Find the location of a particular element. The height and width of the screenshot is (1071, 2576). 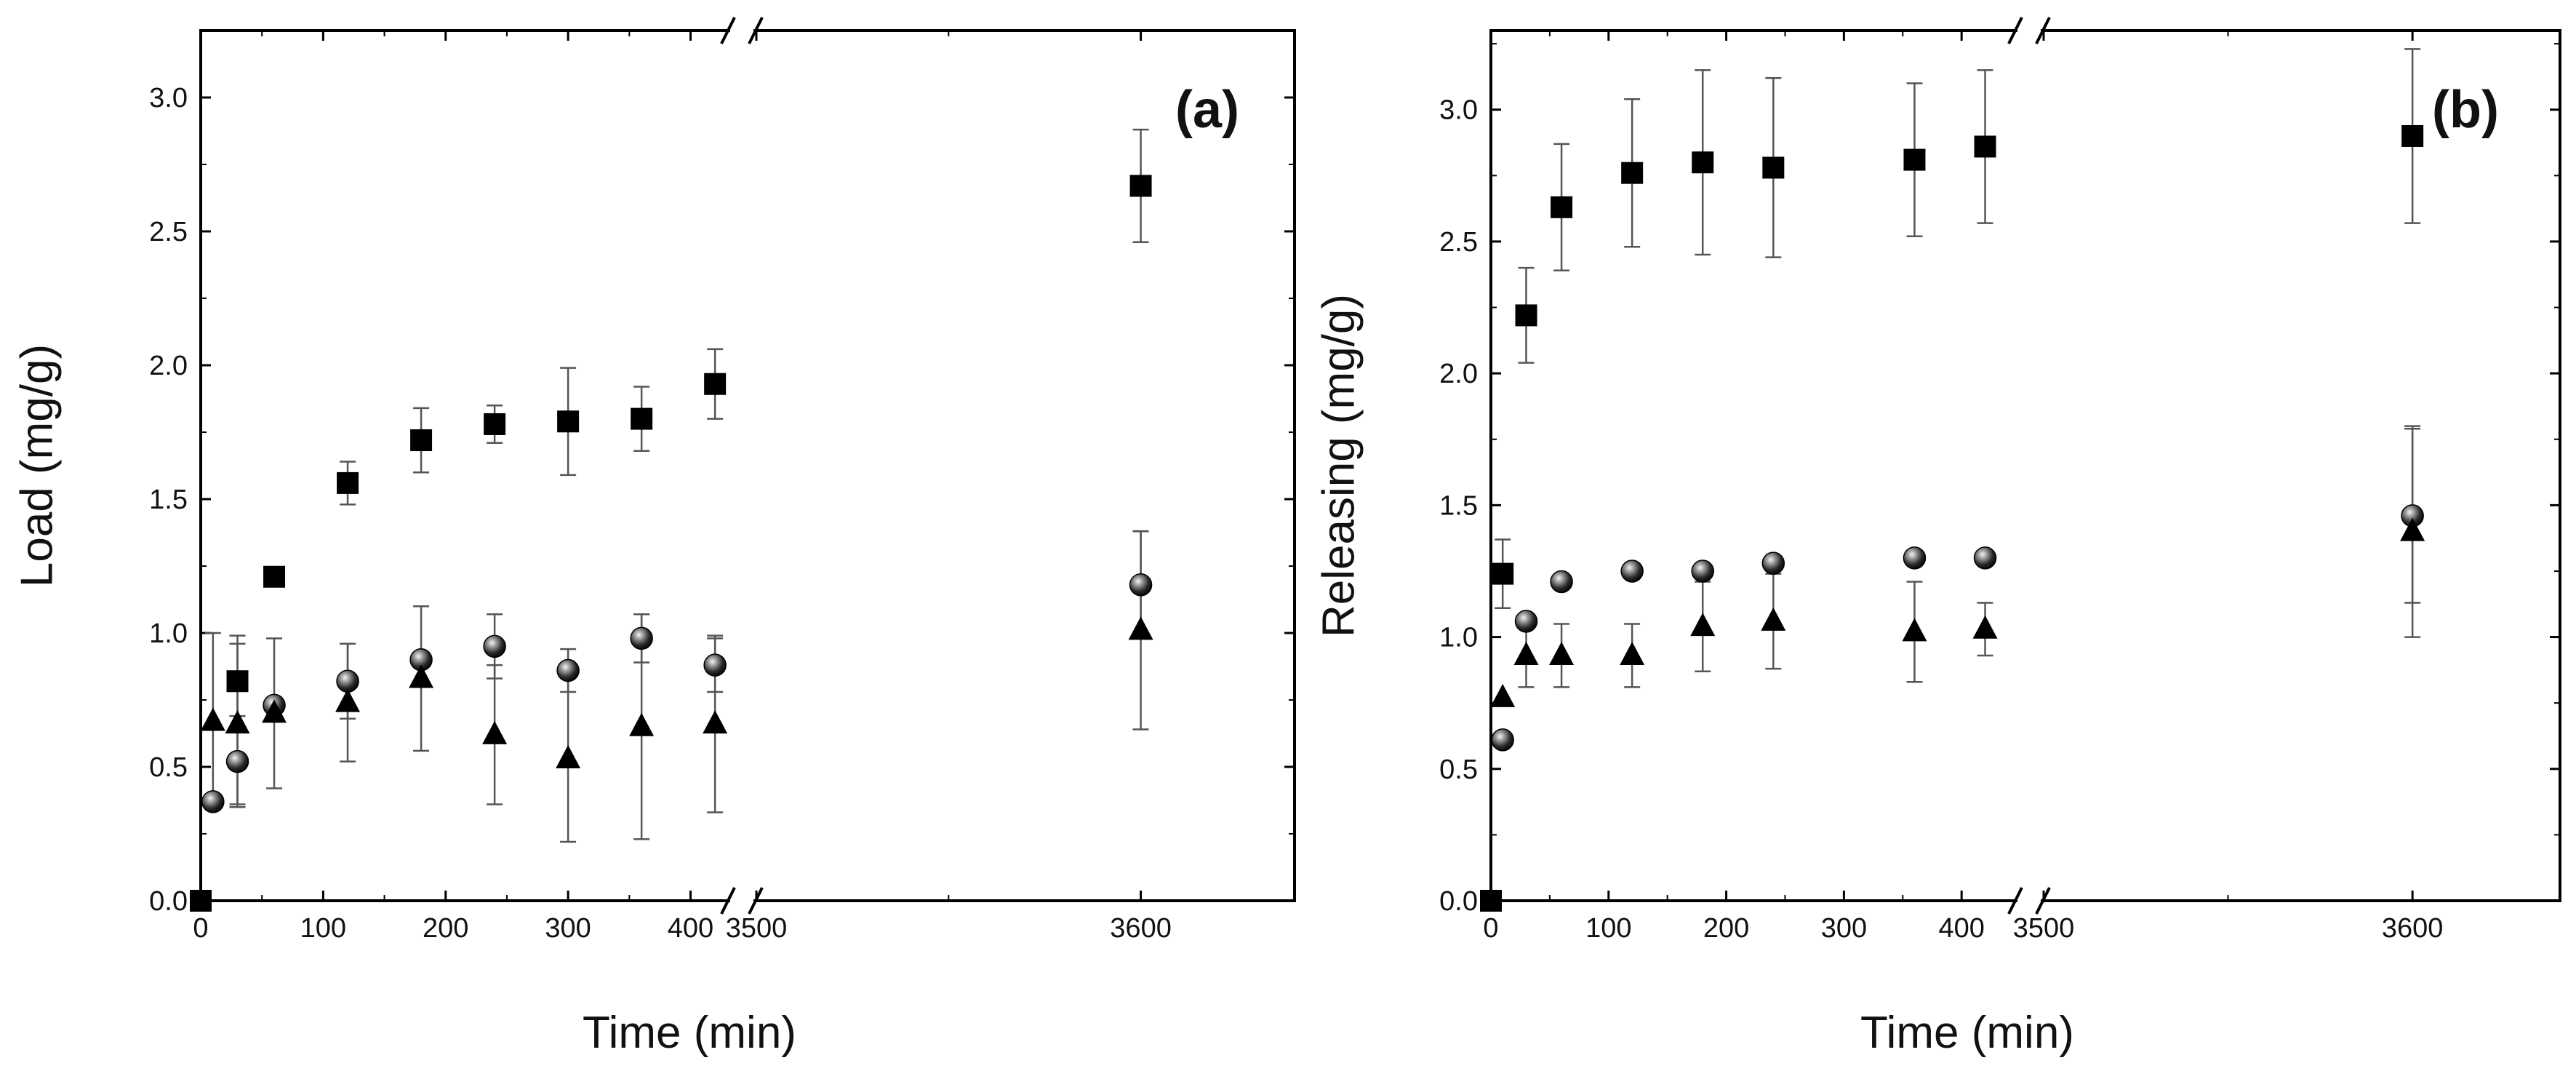

panel-label: (b) is located at coordinates (2465, 110).